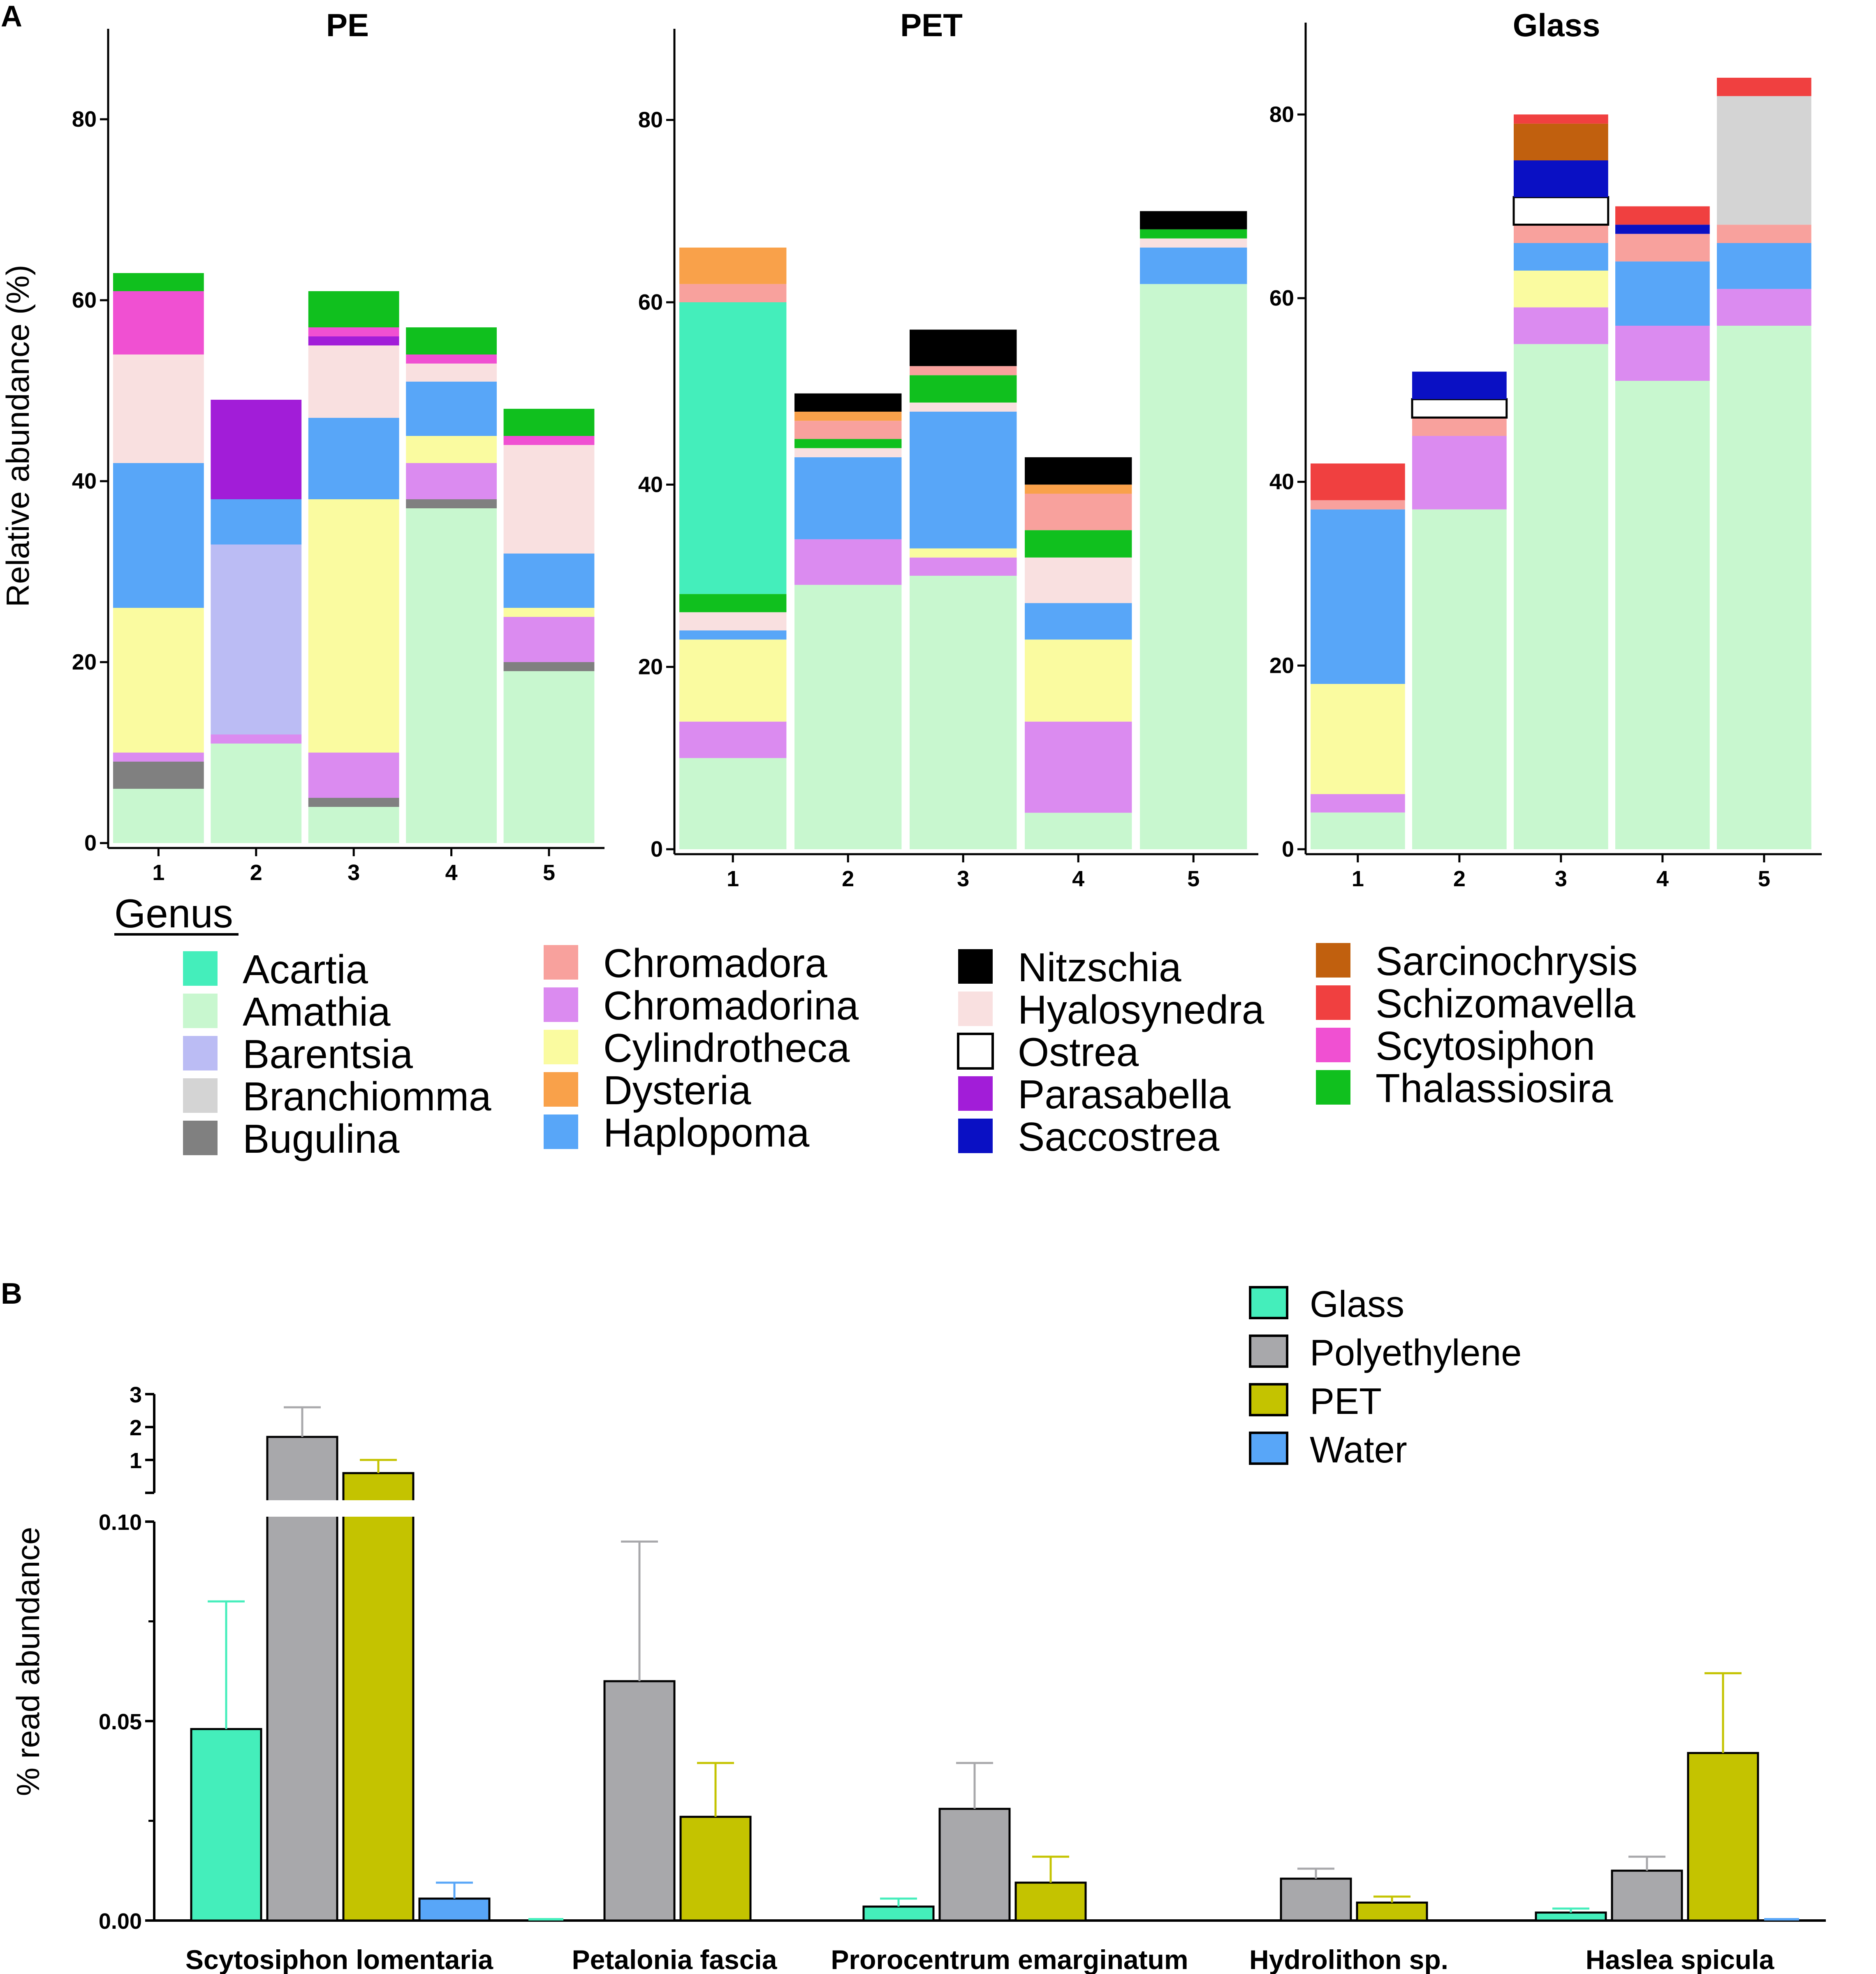  I want to click on y-tick-label: 0.10, so click(120, 1522).